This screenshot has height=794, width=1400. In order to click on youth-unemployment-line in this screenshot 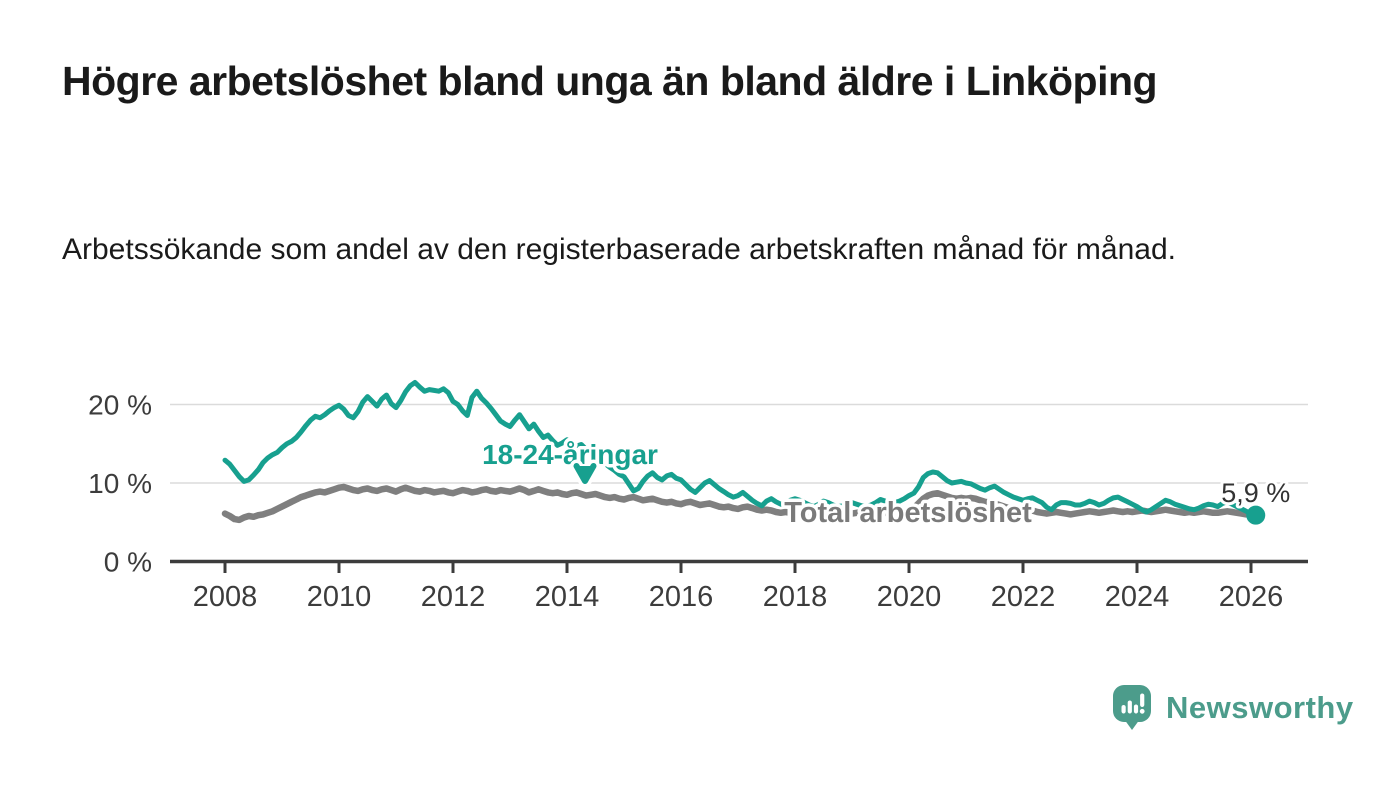, I will do `click(740, 449)`.